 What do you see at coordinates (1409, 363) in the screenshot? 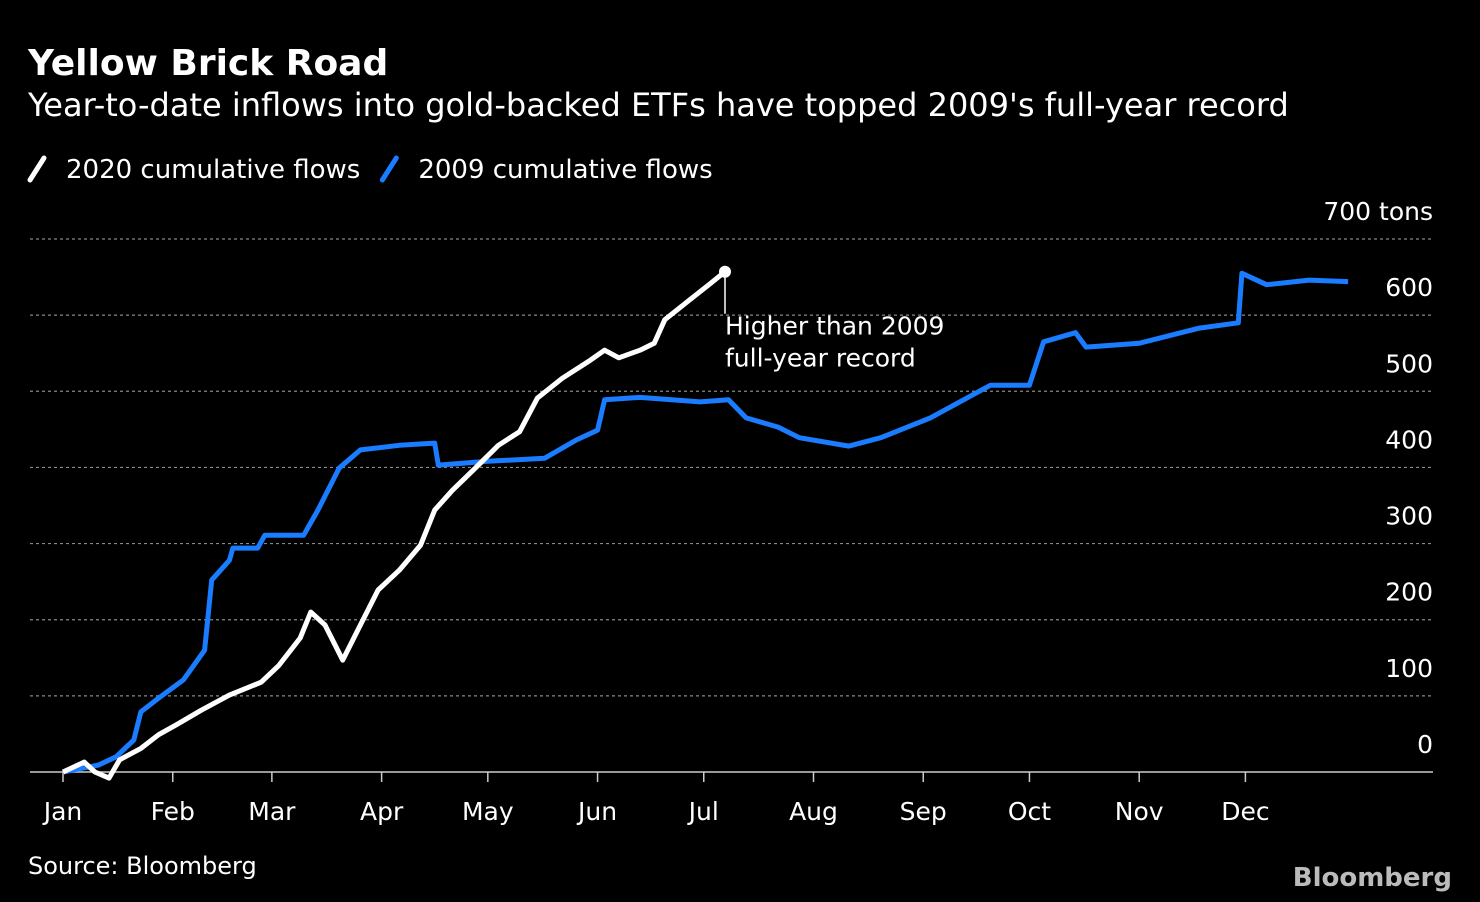
I see `y-tick-label: 500` at bounding box center [1409, 363].